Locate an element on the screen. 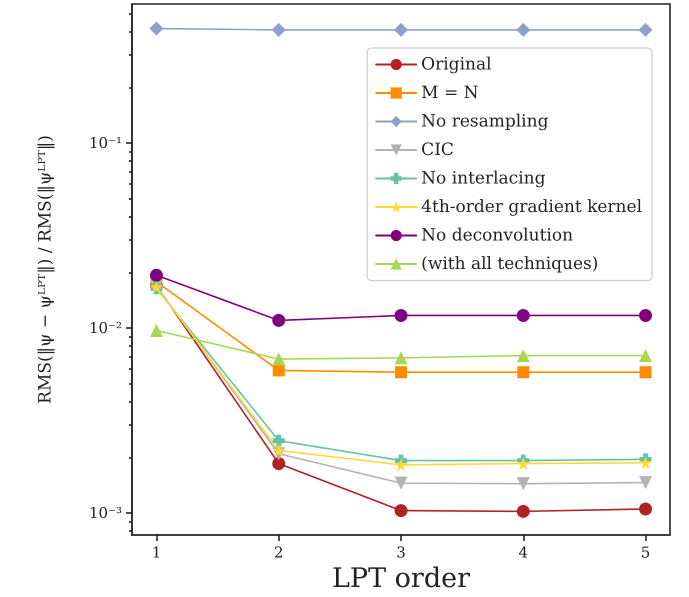 This screenshot has width=689, height=597. x-tick-label: 5 is located at coordinates (645, 553).